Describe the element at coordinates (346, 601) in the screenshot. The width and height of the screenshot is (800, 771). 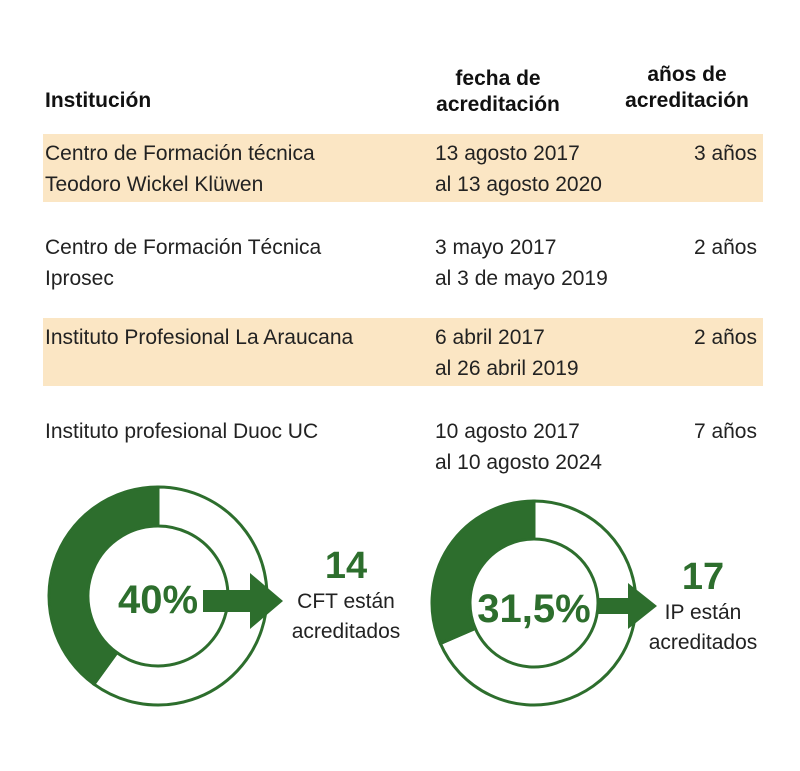
I see `caption-line1: CFT están` at that location.